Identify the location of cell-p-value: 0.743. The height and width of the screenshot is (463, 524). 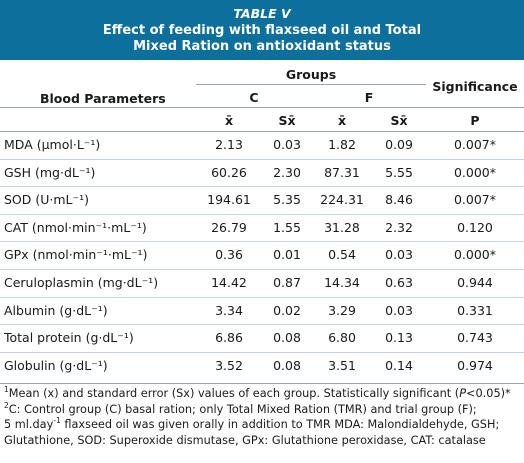
(475, 337).